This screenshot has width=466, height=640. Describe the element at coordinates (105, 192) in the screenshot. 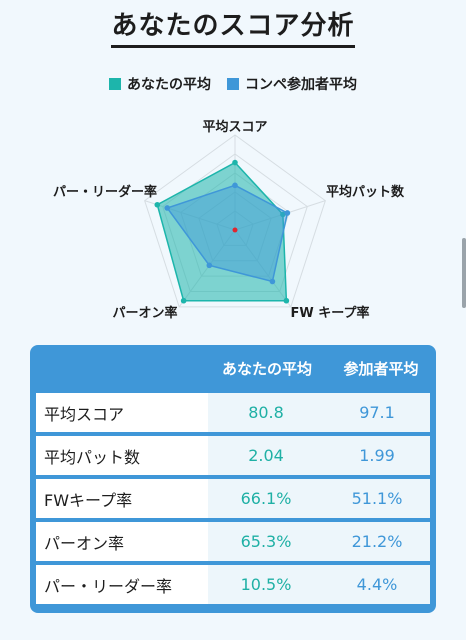

I see `radar-axis-label: パー・リーダー率` at that location.